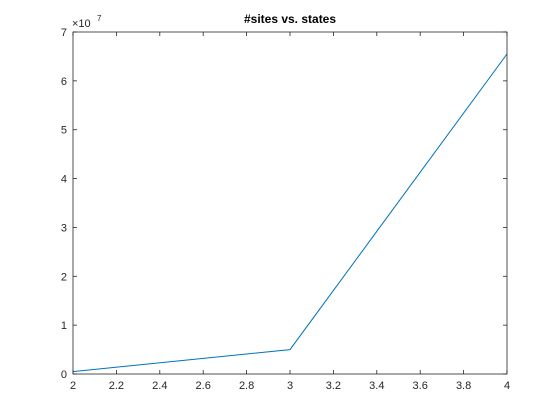 Image resolution: width=560 pixels, height=420 pixels. What do you see at coordinates (81, 24) in the screenshot?
I see `y-exponent-base: ×10` at bounding box center [81, 24].